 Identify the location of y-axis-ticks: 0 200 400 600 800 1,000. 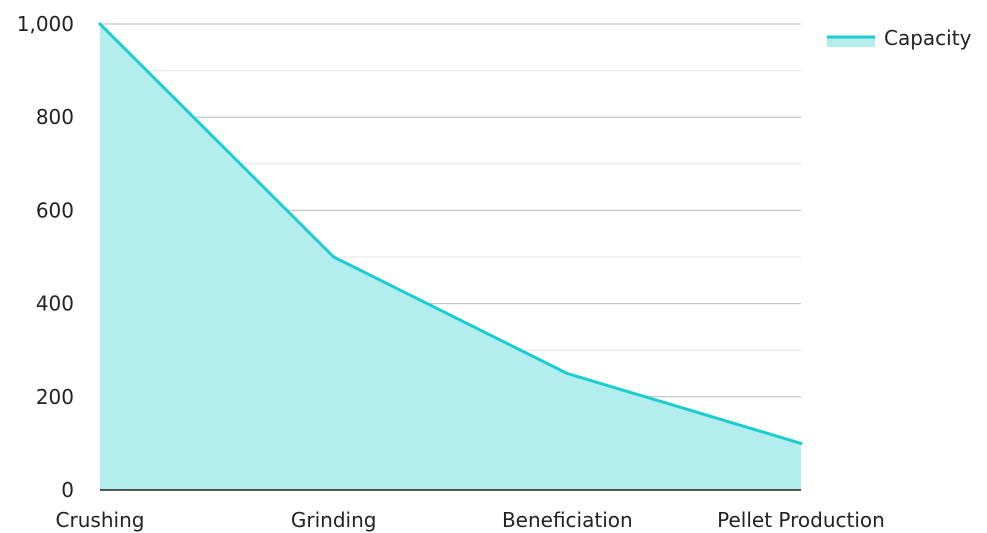
(45, 257).